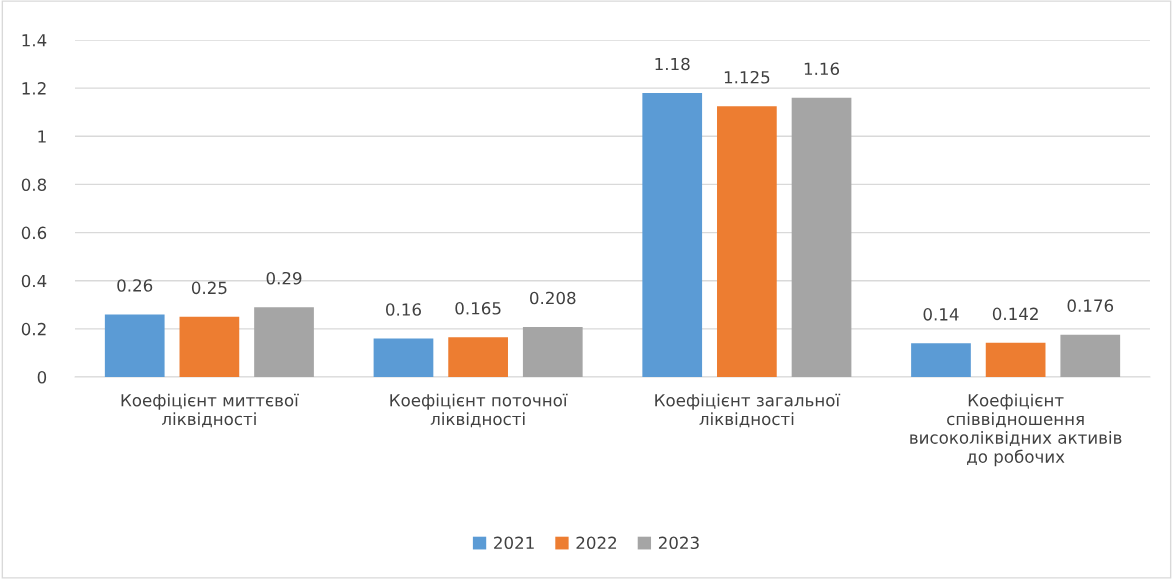 This screenshot has width=1173, height=579. What do you see at coordinates (748, 410) in the screenshot?
I see `x-tick-label: Коефіцієнт загальної ліквідності` at bounding box center [748, 410].